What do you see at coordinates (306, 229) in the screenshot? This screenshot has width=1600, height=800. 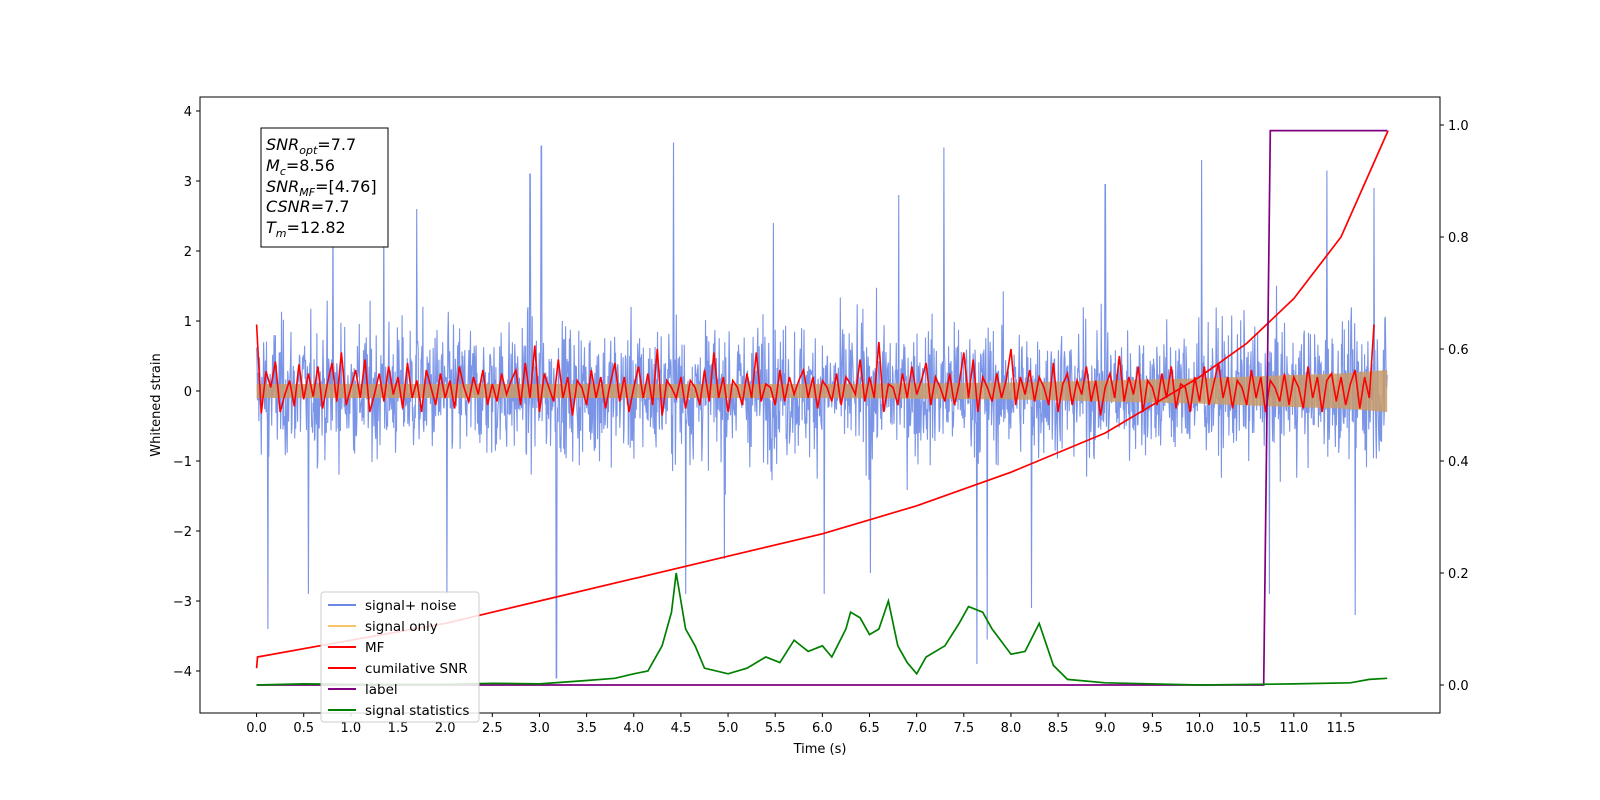 I see `info-tm: Tm=12.82` at bounding box center [306, 229].